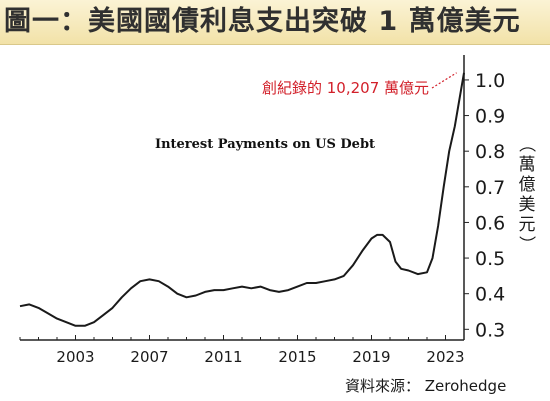  Describe the element at coordinates (149, 357) in the screenshot. I see `x-tick-label: 2007` at that location.